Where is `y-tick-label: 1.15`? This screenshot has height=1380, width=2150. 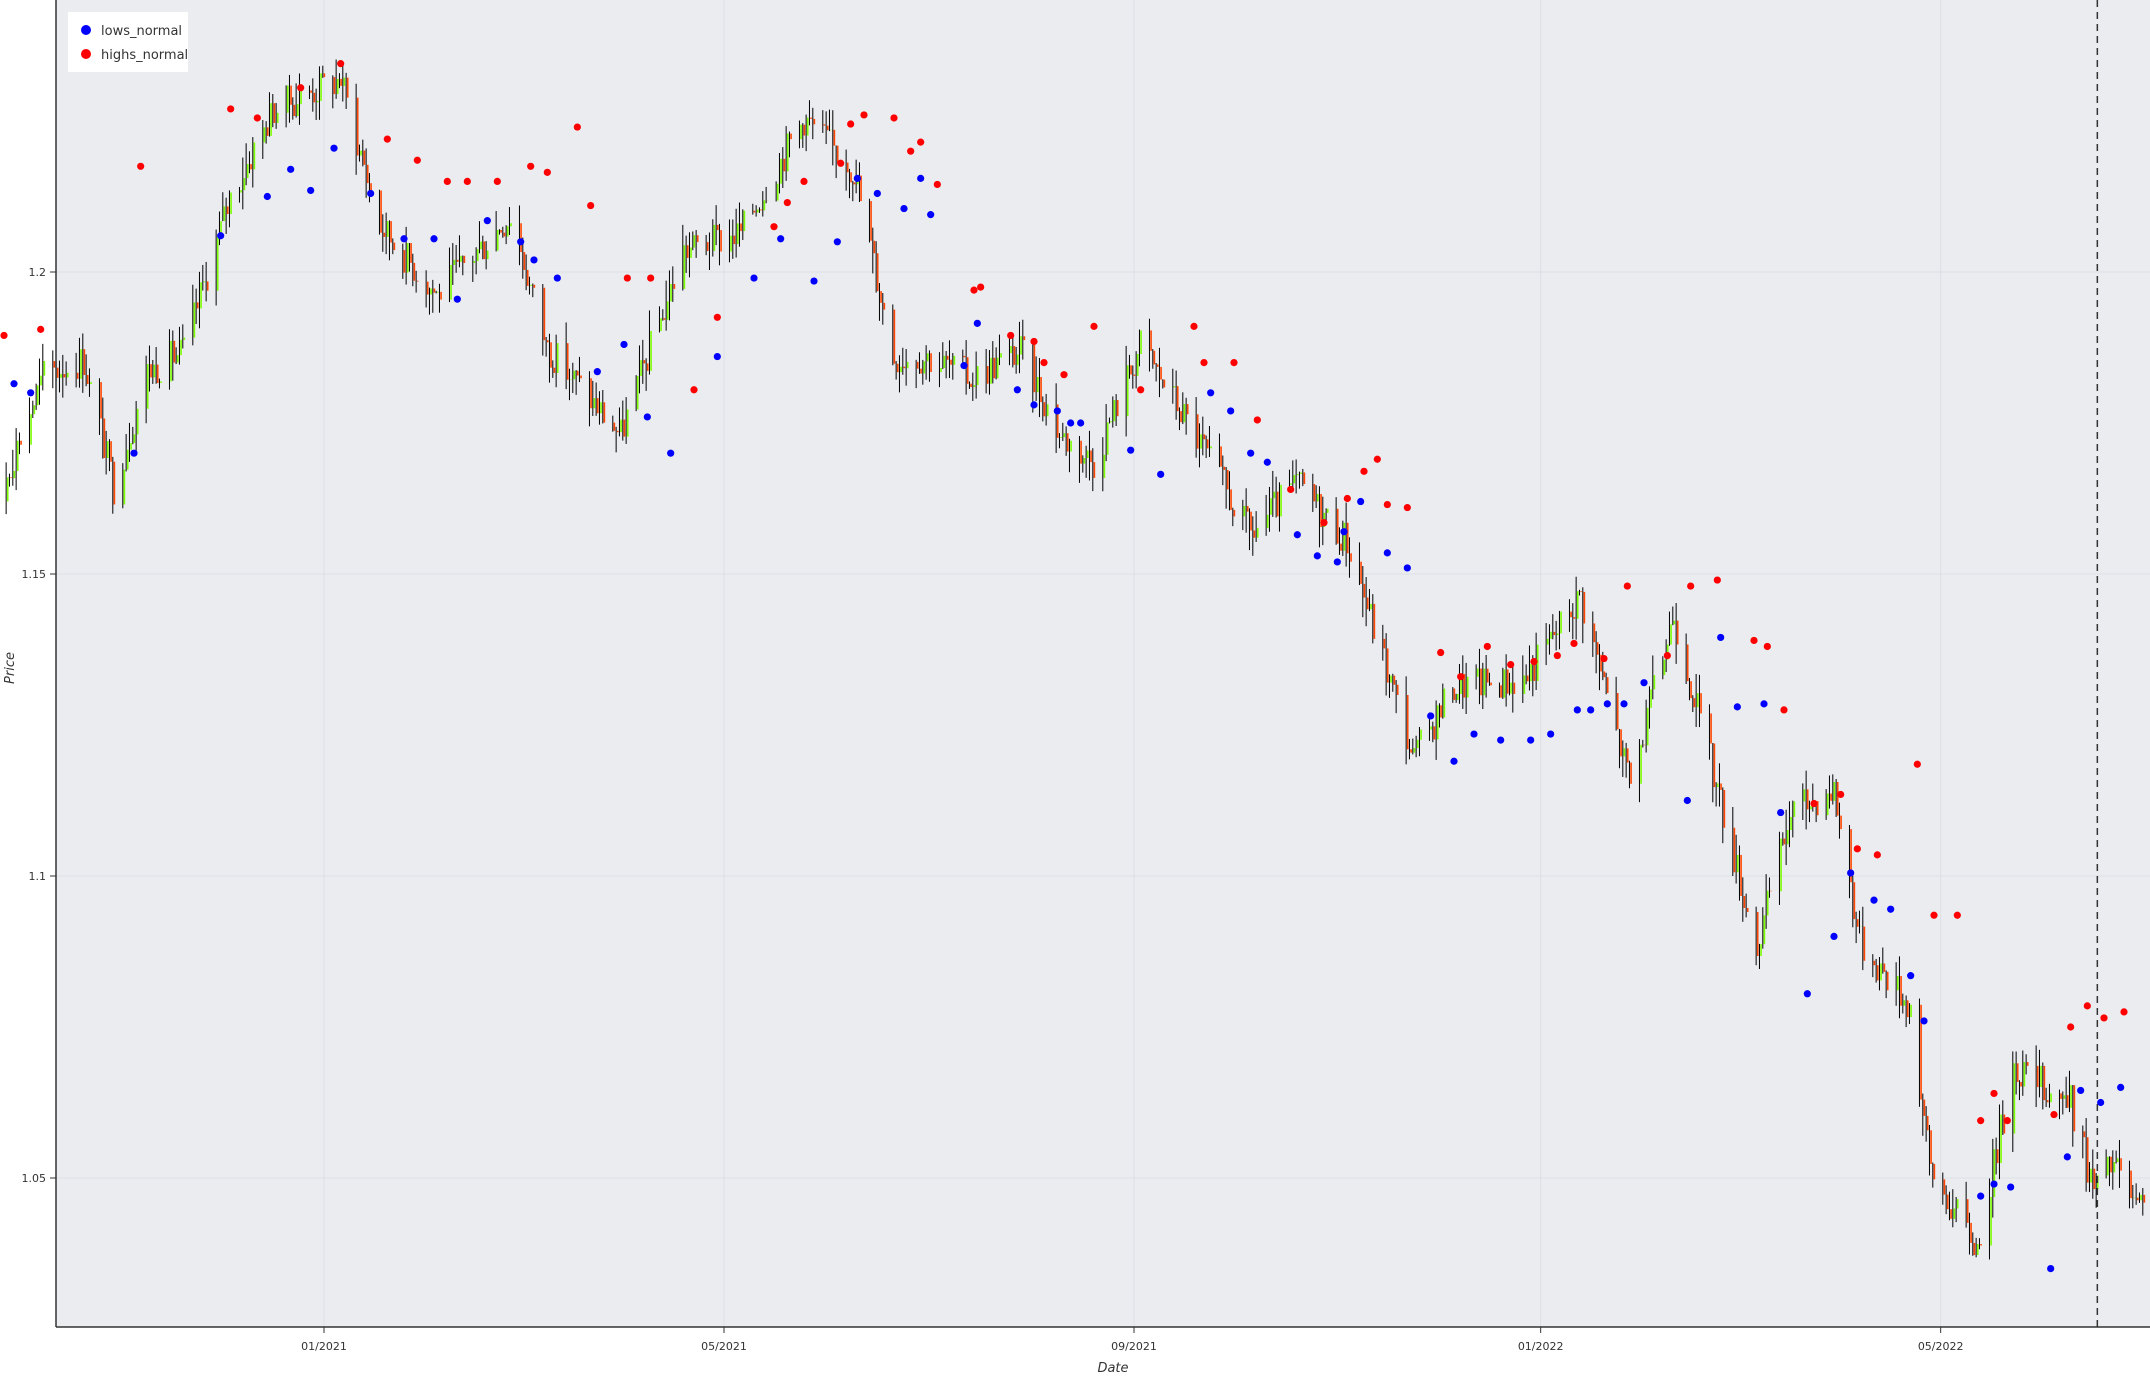 y-tick-label: 1.15 is located at coordinates (34, 574).